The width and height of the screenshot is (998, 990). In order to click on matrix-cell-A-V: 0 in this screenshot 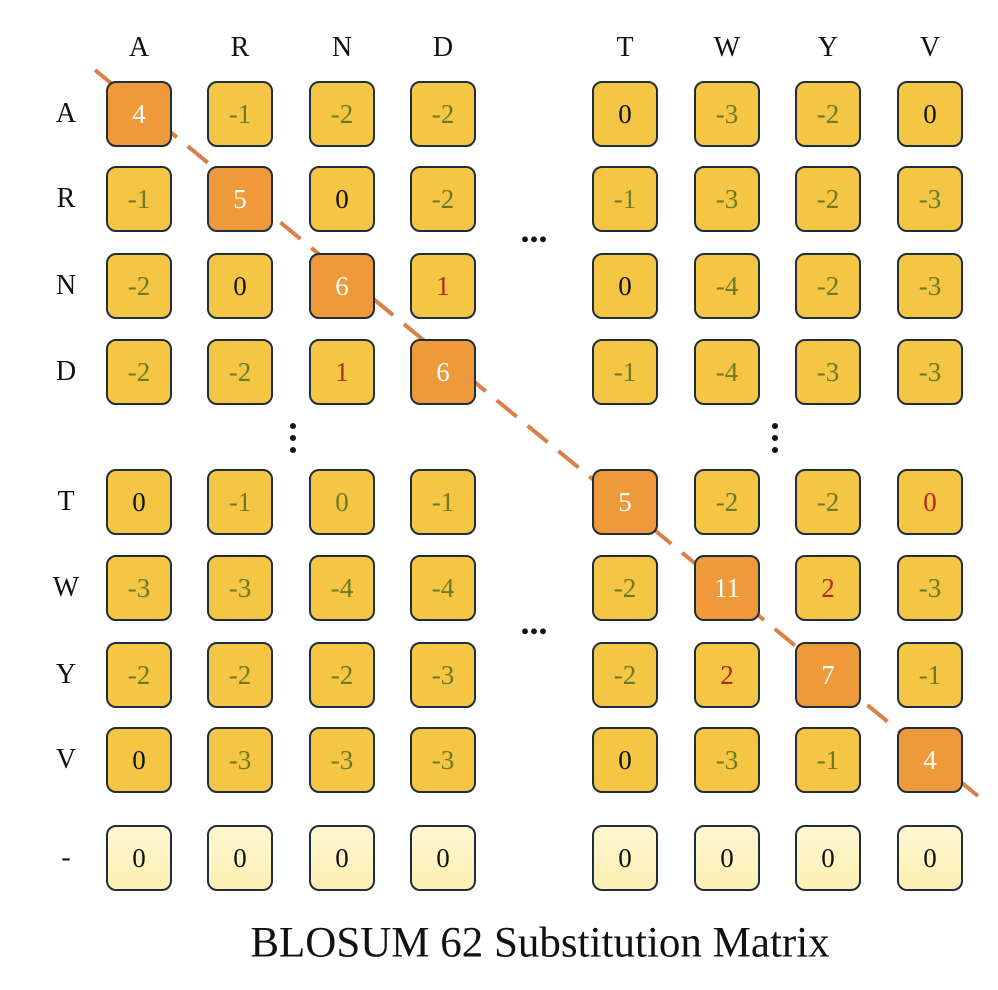, I will do `click(930, 114)`.